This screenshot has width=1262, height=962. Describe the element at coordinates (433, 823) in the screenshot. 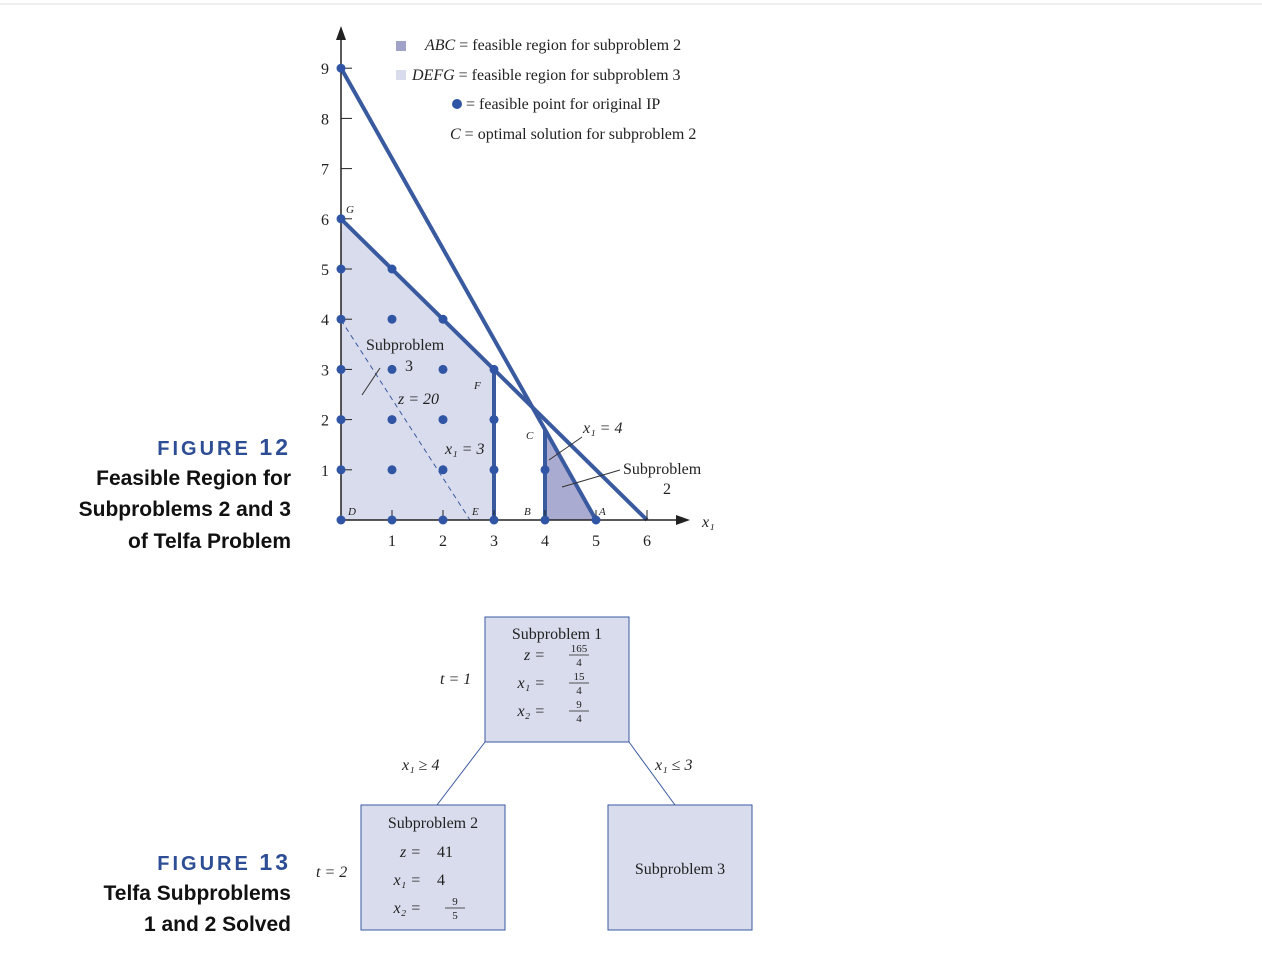

I see `node-title: Subproblem 2` at that location.